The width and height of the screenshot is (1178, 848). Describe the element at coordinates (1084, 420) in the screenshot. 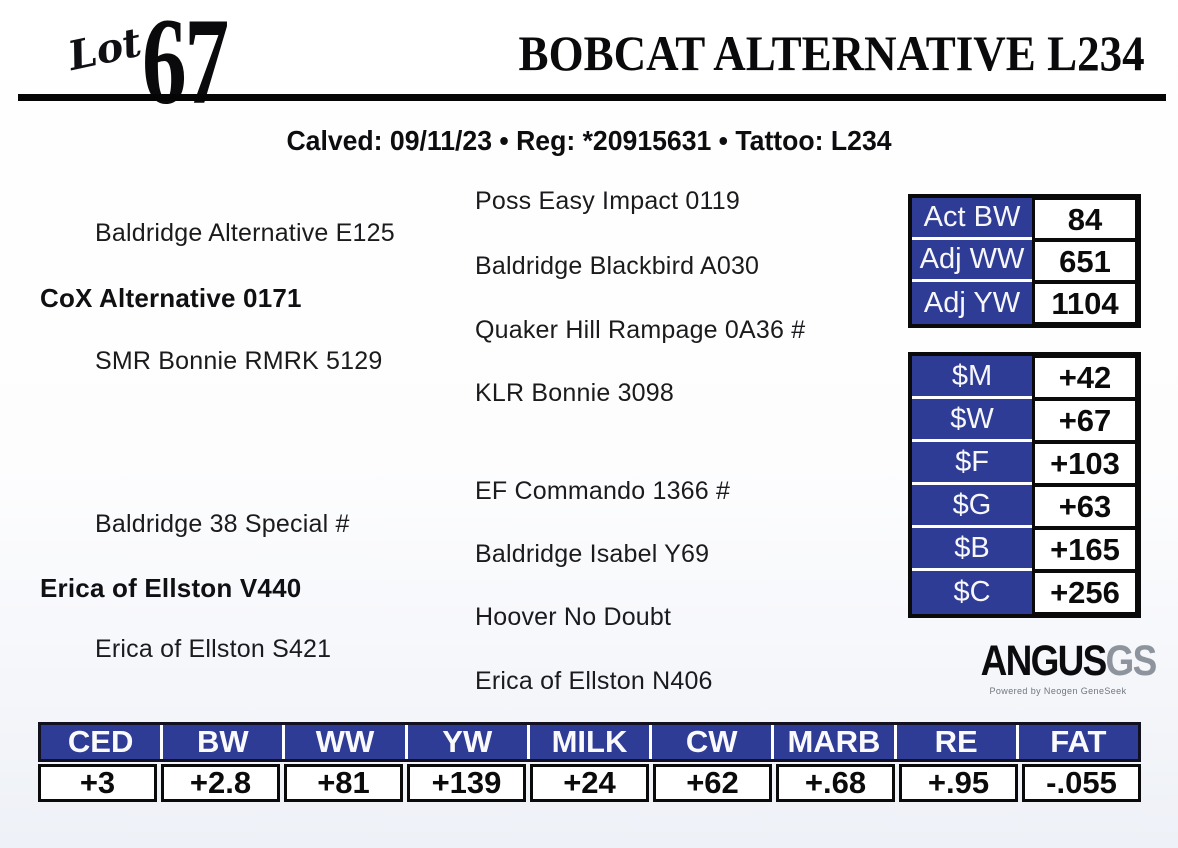

I see `dollar-value-w: +67` at that location.